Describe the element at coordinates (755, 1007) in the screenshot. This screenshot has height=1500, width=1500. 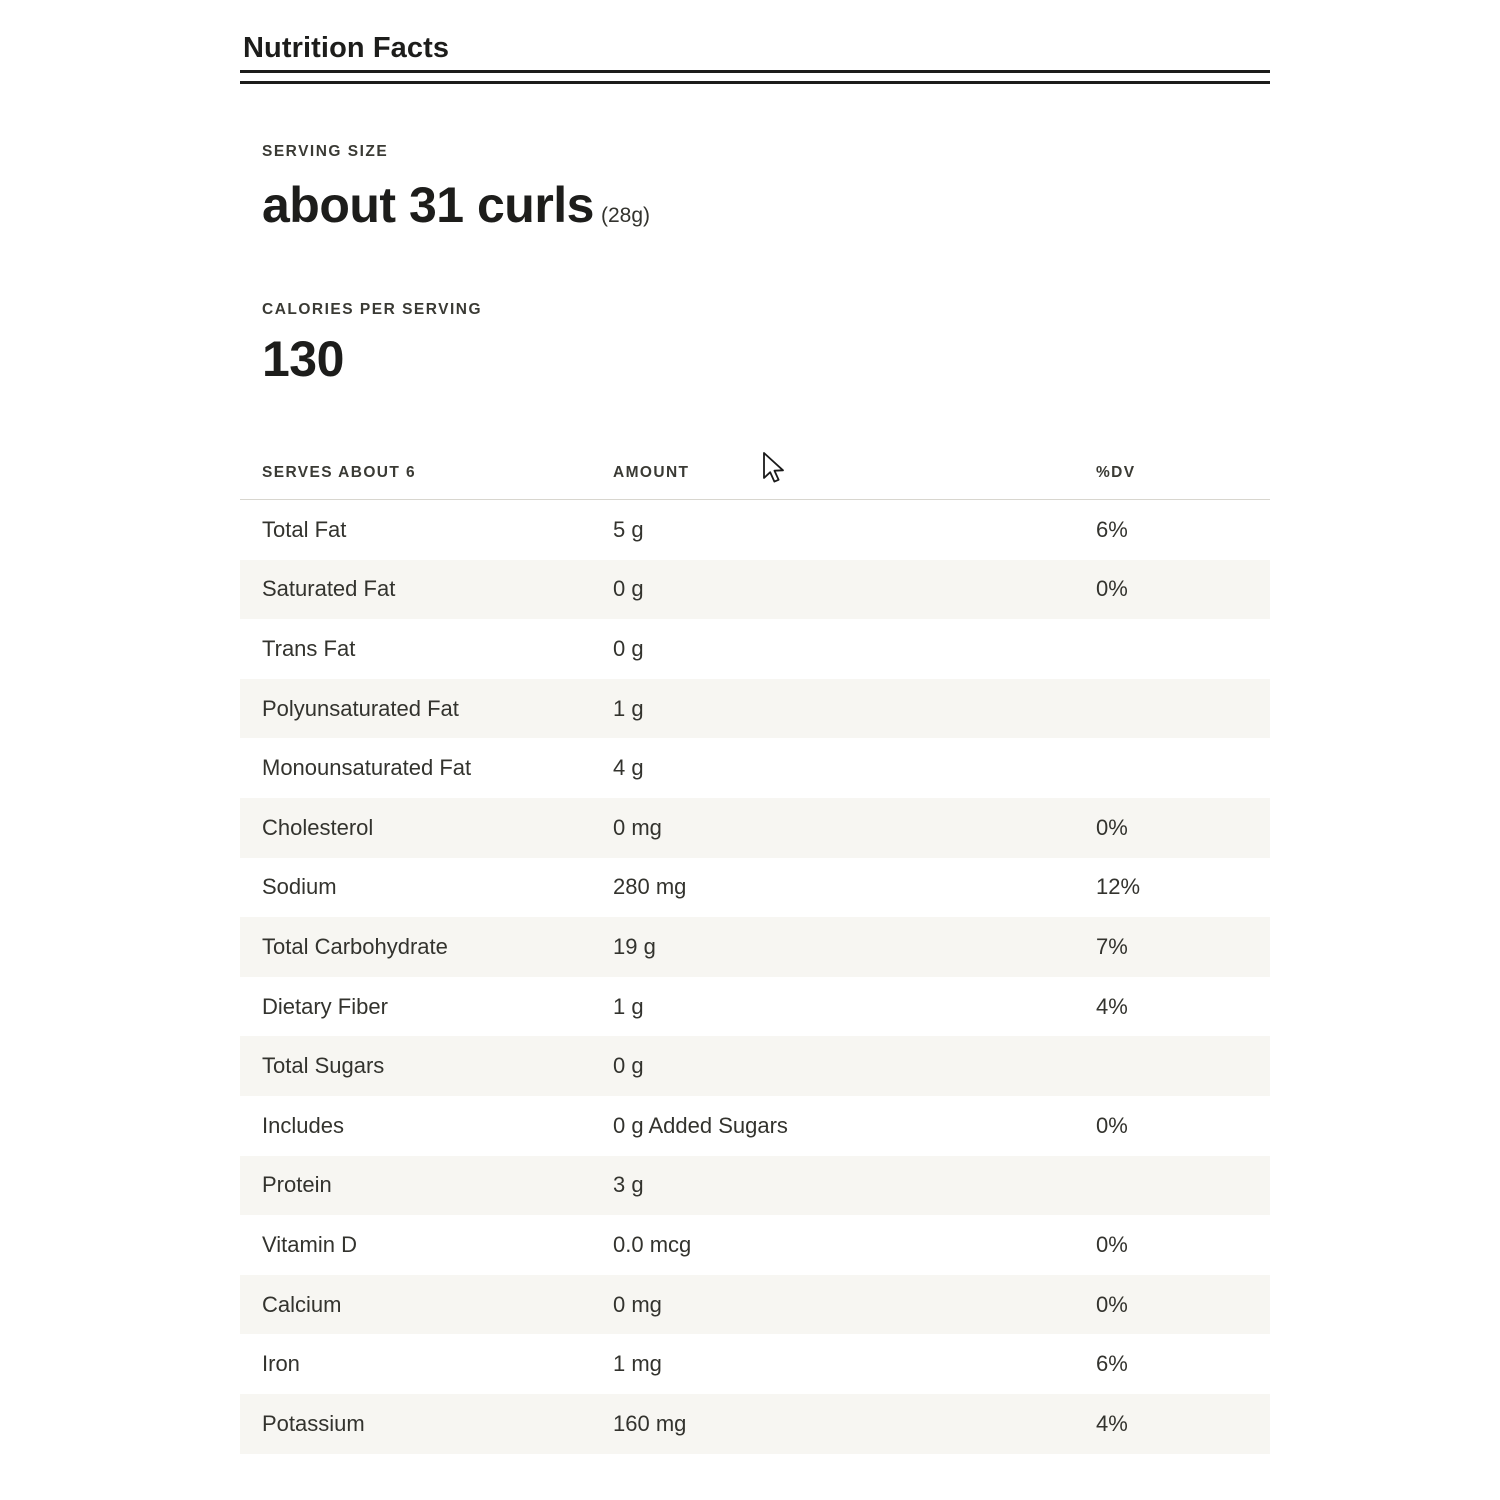
I see `table-row: Dietary Fiber 1 g 4%` at that location.